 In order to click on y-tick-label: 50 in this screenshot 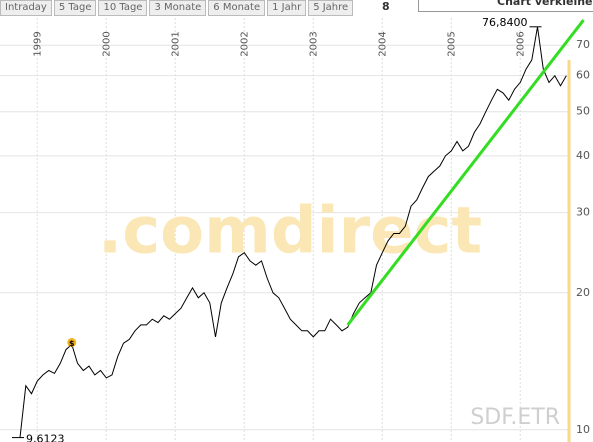, I will do `click(583, 111)`.